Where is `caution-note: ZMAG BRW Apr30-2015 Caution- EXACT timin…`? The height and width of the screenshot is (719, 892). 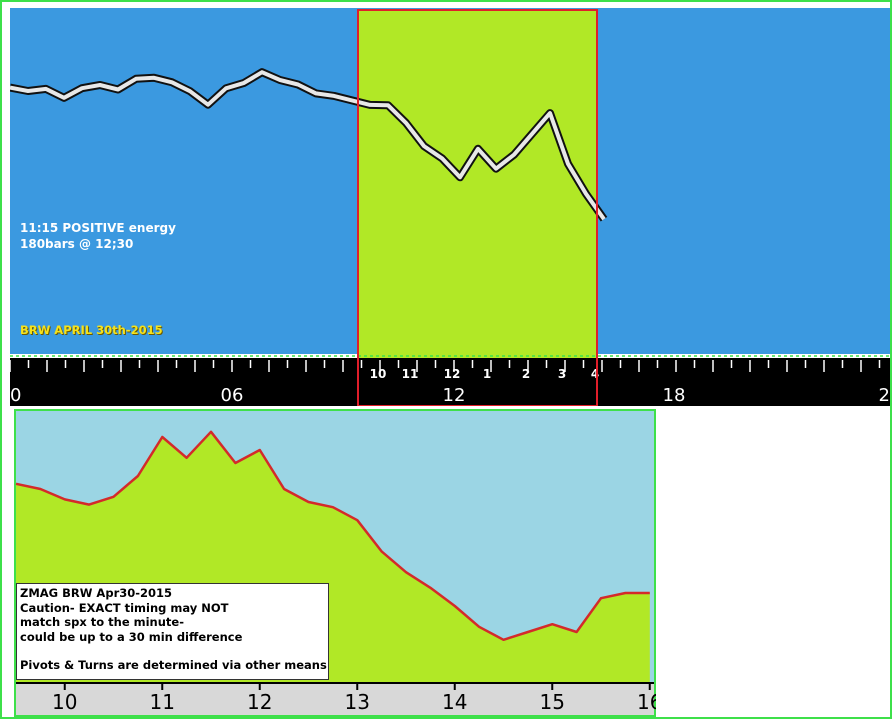
caution-note: ZMAG BRW Apr30-2015 Caution- EXACT timin… is located at coordinates (172, 631).